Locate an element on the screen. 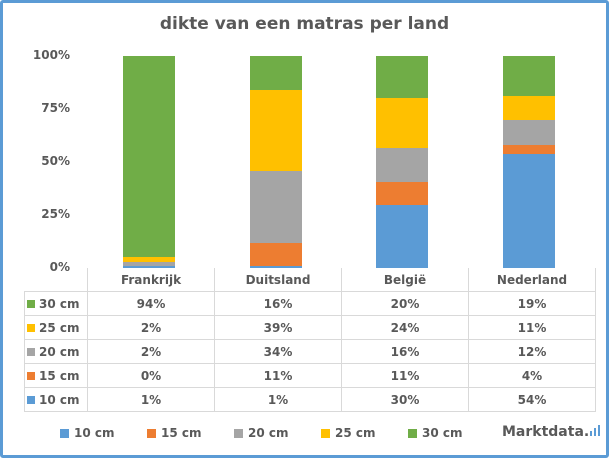 The width and height of the screenshot is (609, 458). legend: 10 cm 15 cm 20 cm 25 cm 30 cm is located at coordinates (277, 433).